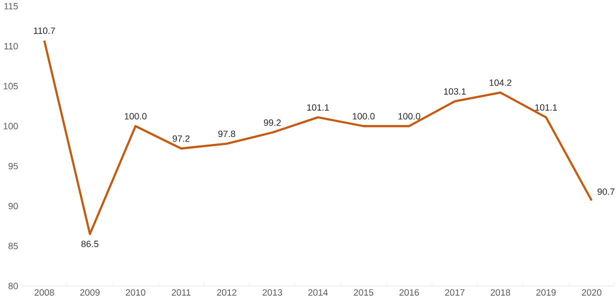  What do you see at coordinates (44, 292) in the screenshot?
I see `x-tick-label: 2008` at bounding box center [44, 292].